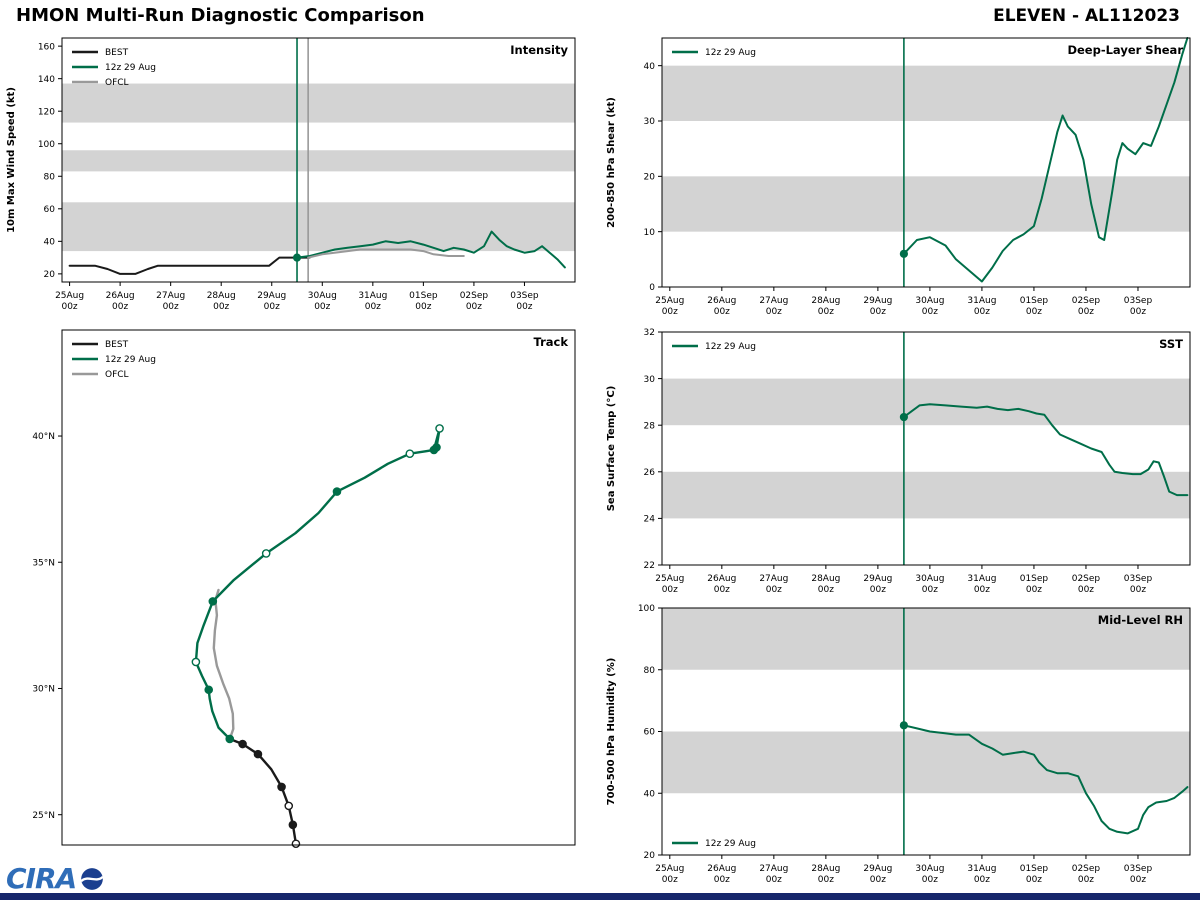  What do you see at coordinates (652, 288) in the screenshot?
I see `svg-text: 0` at bounding box center [652, 288].